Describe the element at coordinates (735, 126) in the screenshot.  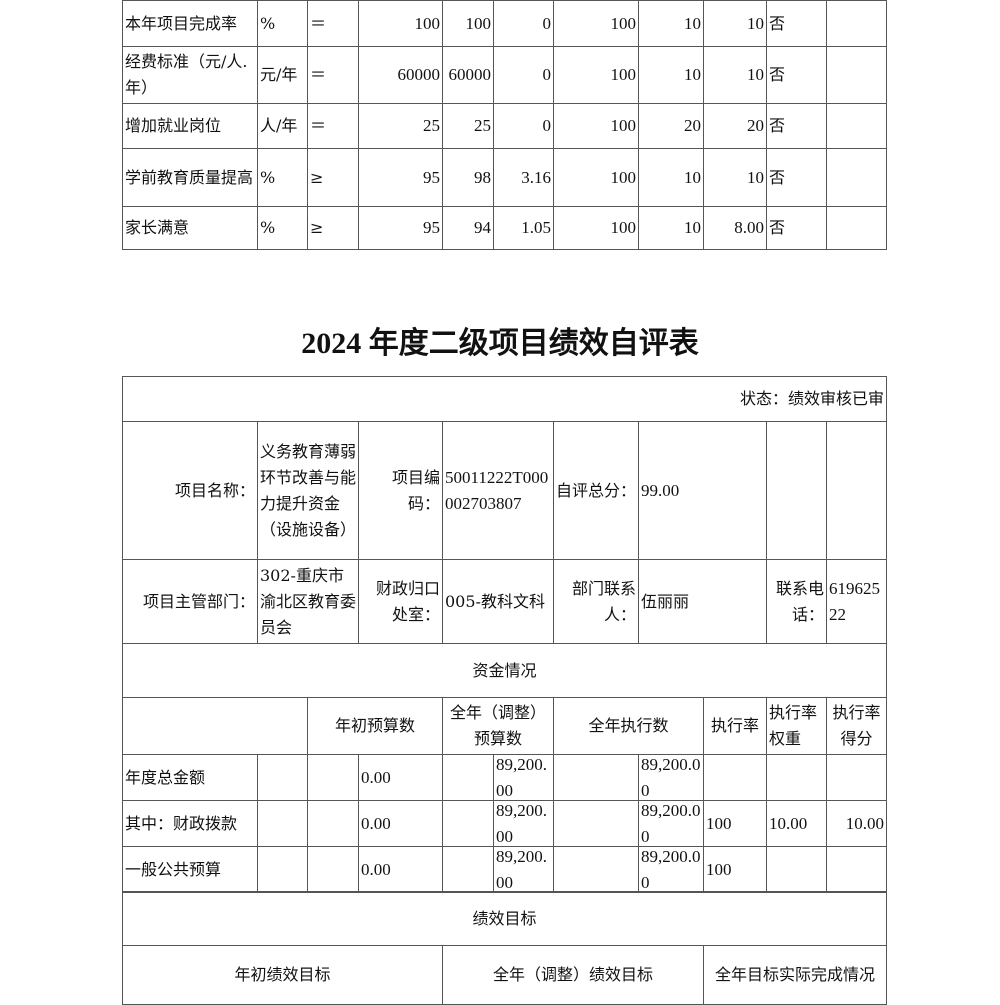
I see `indicator-score: 20` at that location.